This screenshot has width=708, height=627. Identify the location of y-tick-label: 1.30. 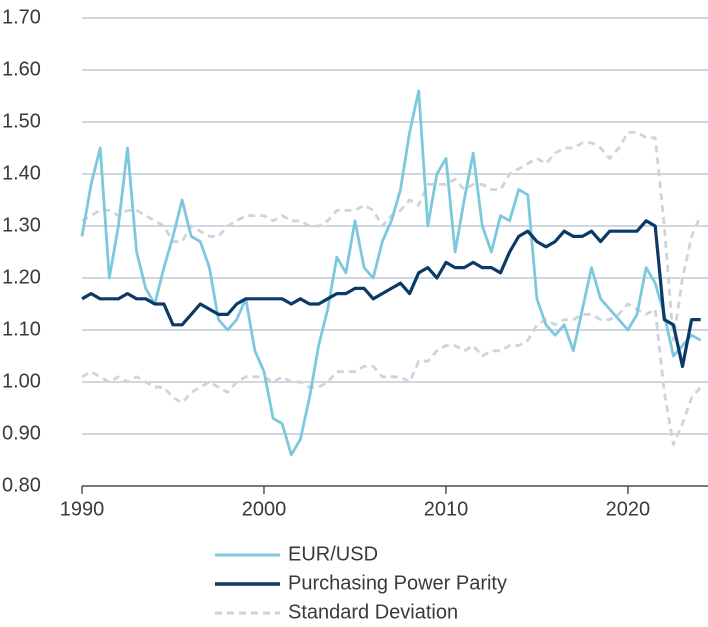
(21, 225).